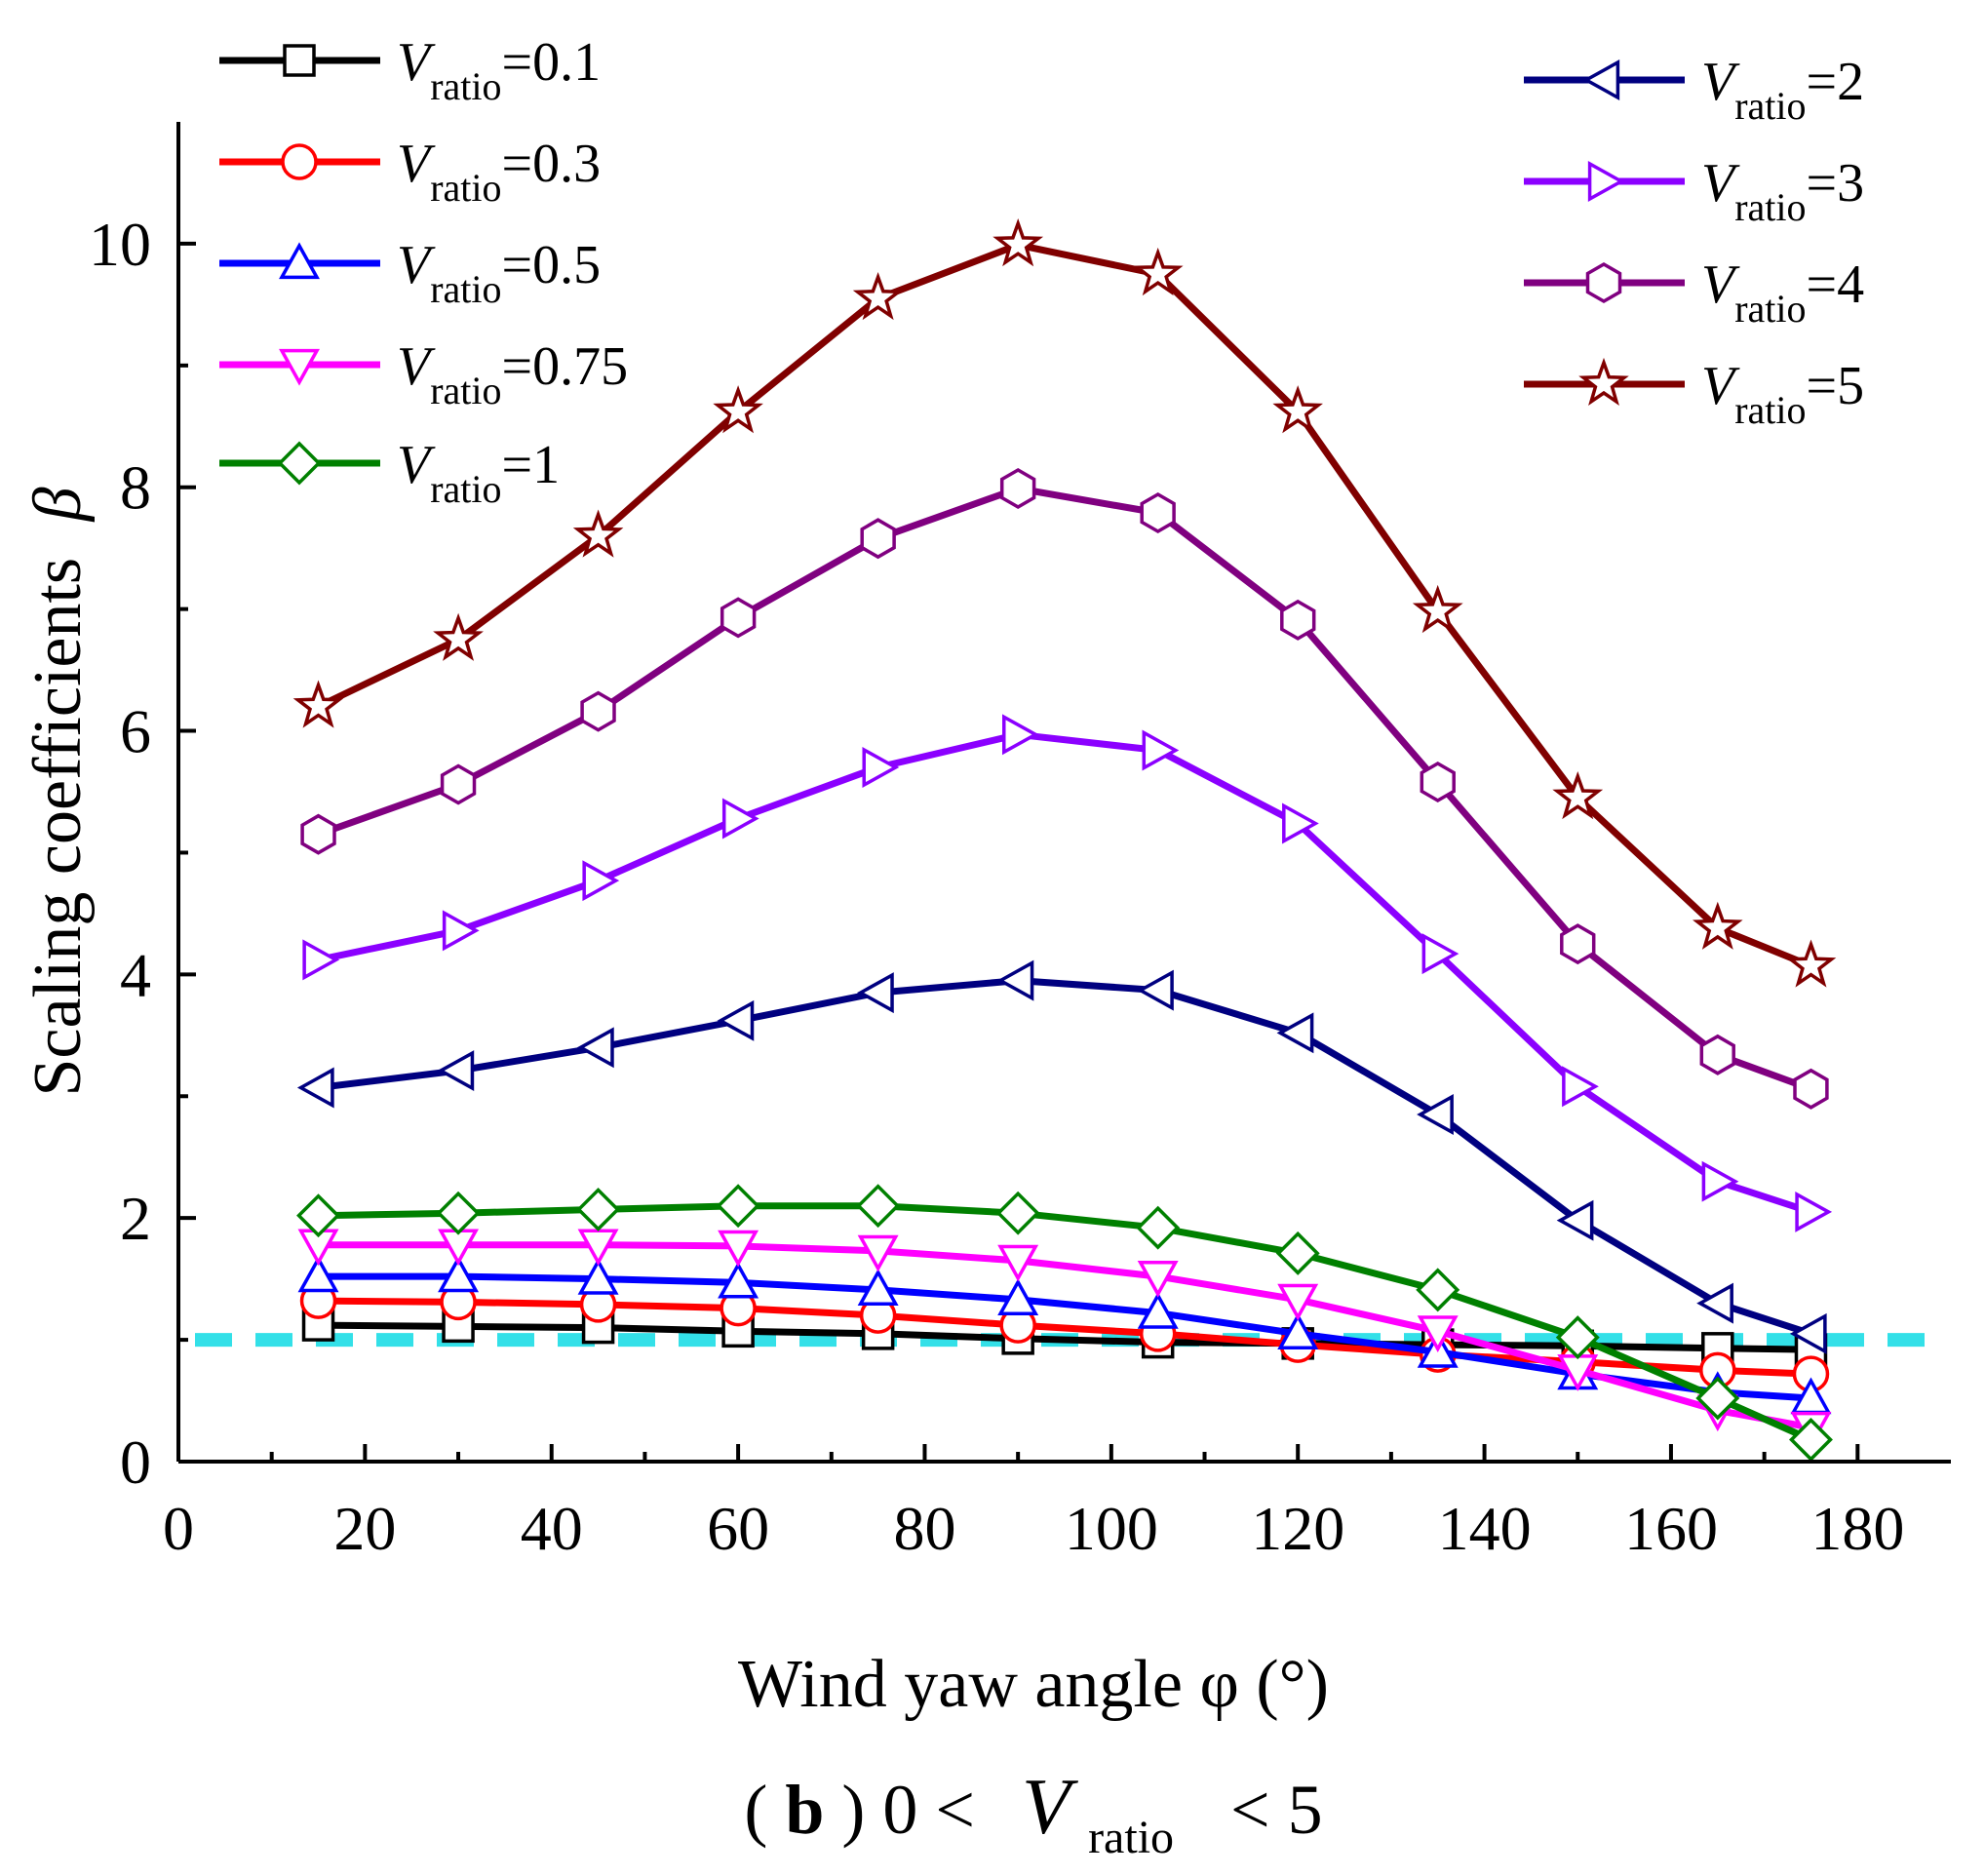 The width and height of the screenshot is (1985, 1876). Describe the element at coordinates (756, 1810) in the screenshot. I see `caption-prefix: (` at that location.